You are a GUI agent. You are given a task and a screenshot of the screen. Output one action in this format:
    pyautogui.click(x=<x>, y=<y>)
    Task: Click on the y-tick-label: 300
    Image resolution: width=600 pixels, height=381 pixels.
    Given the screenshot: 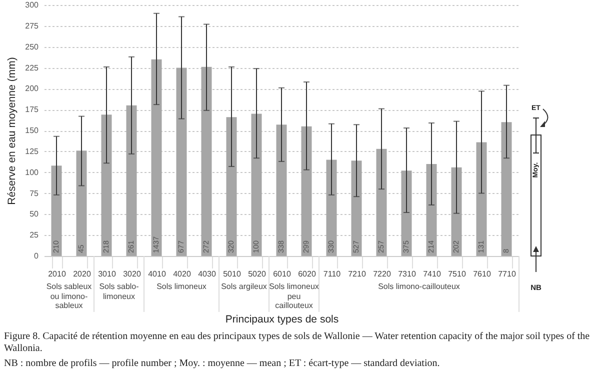 What is the action you would take?
    pyautogui.click(x=32, y=5)
    